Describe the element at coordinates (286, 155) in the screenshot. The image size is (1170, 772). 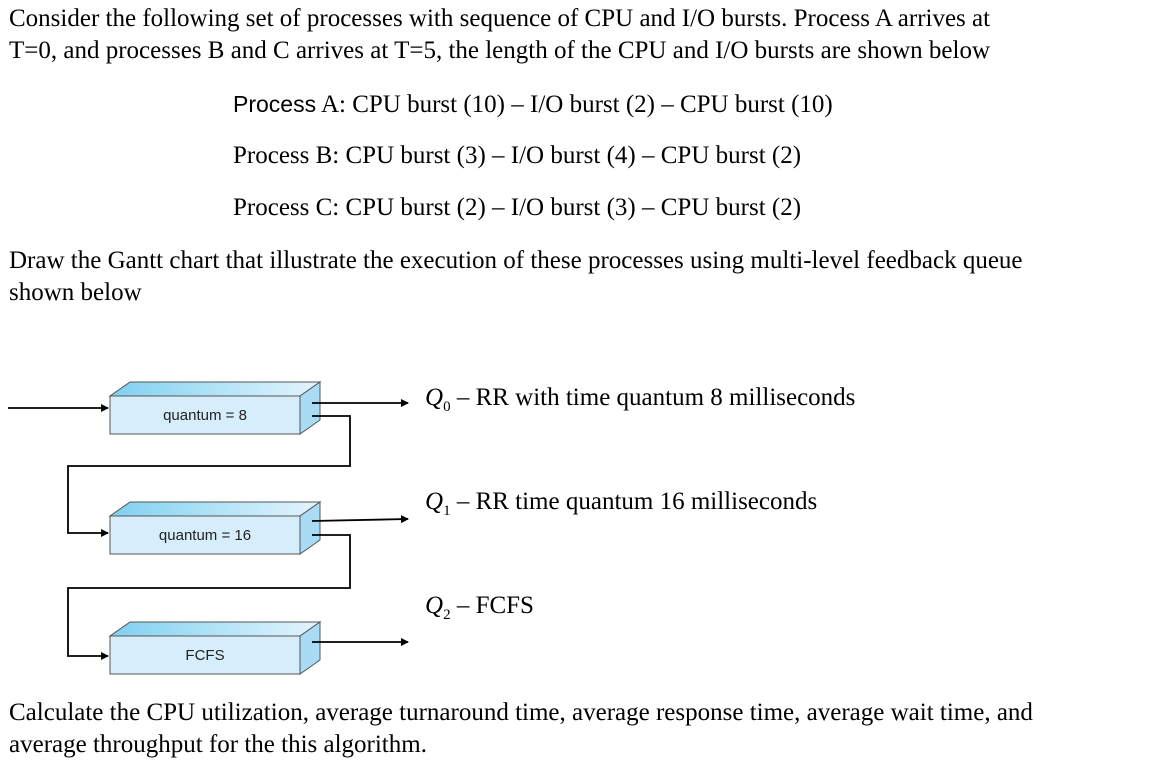
I see `process-b-prefix: Process B:` at that location.